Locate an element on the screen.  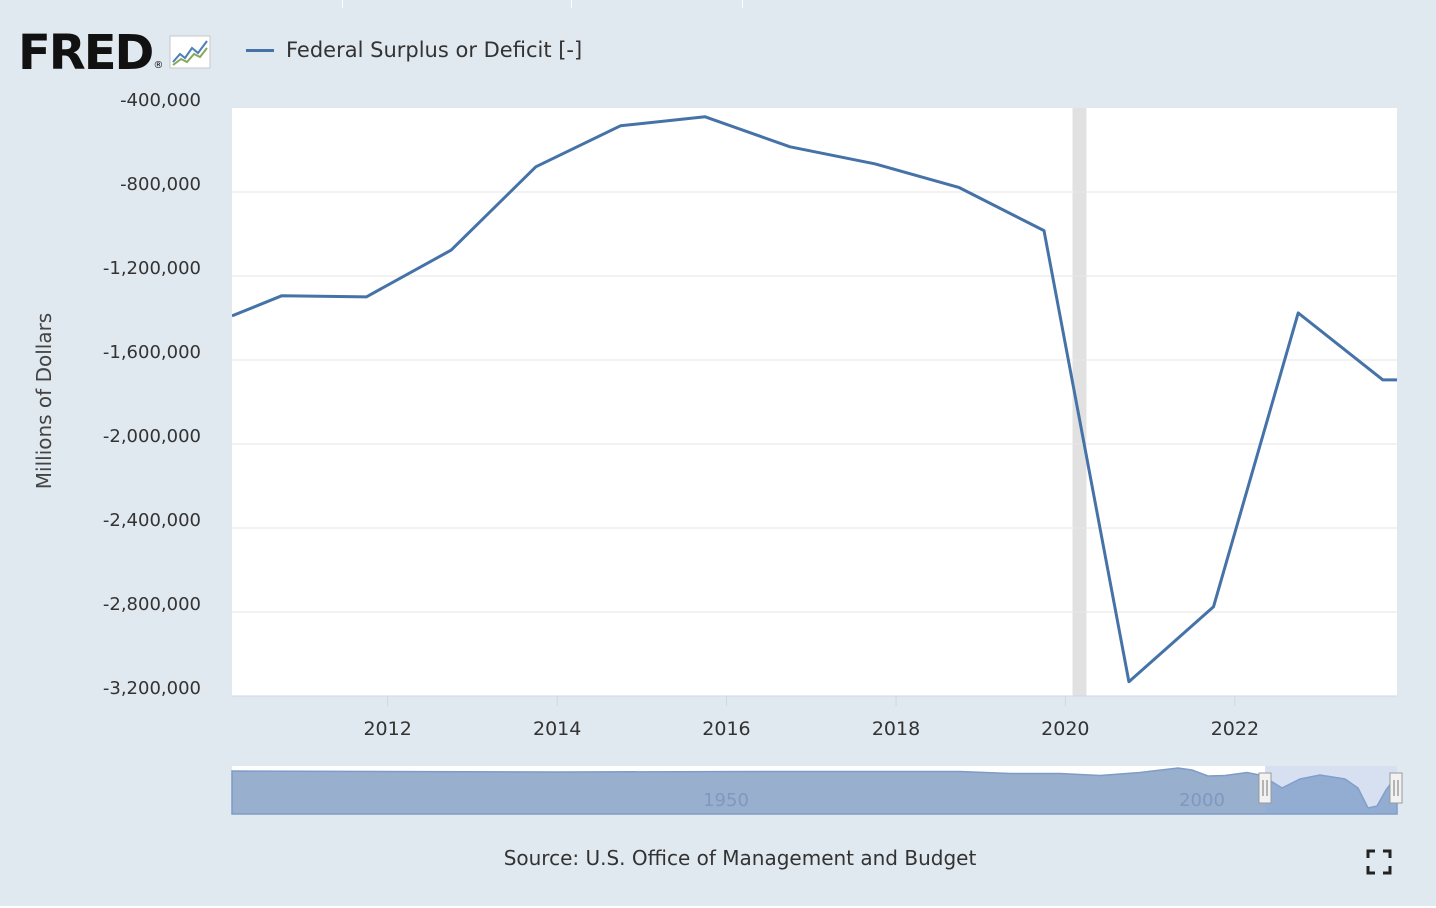
y-tick-label: -2,800,000 is located at coordinates (152, 604).